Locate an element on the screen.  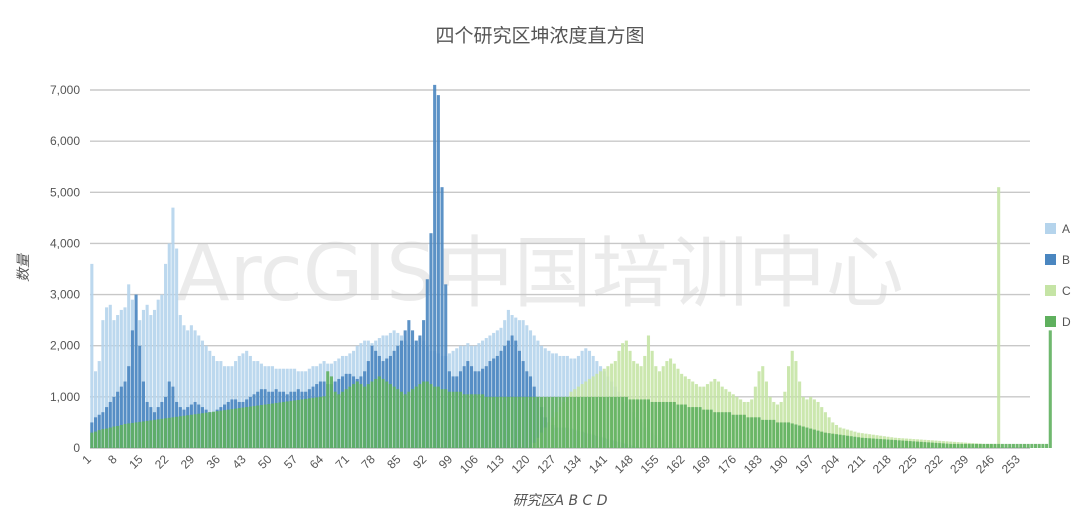
chart-title: 四个研究区坤浓度直方图 is located at coordinates (539, 36).